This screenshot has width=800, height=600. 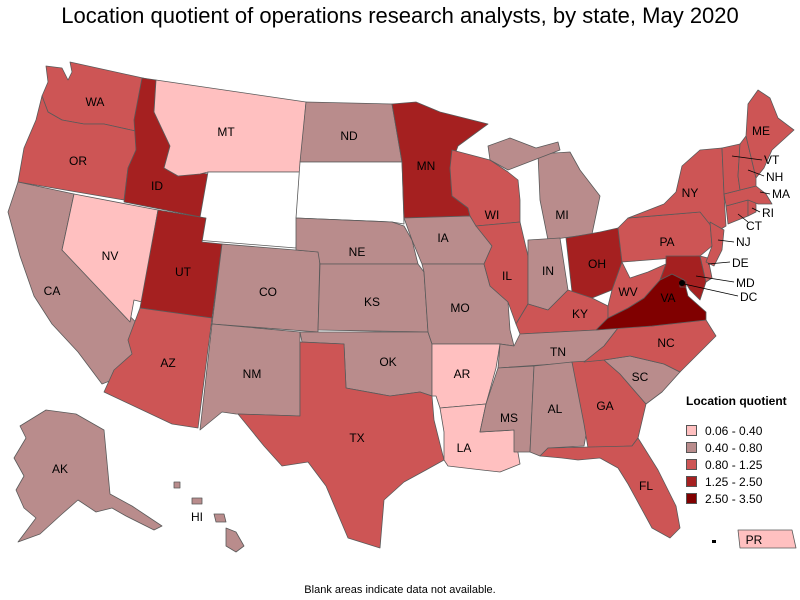 I want to click on label-ar: AR, so click(x=462, y=374).